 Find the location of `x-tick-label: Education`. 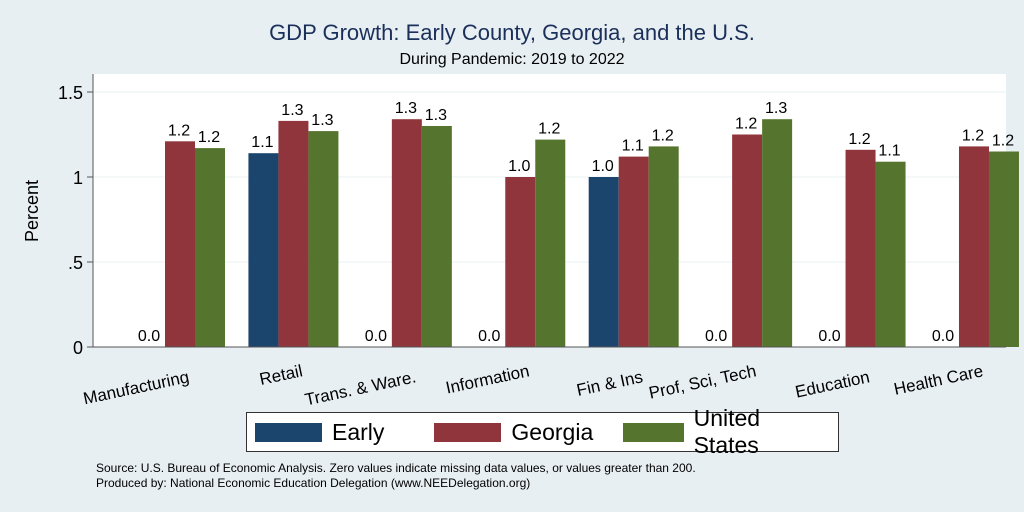

x-tick-label: Education is located at coordinates (832, 384).